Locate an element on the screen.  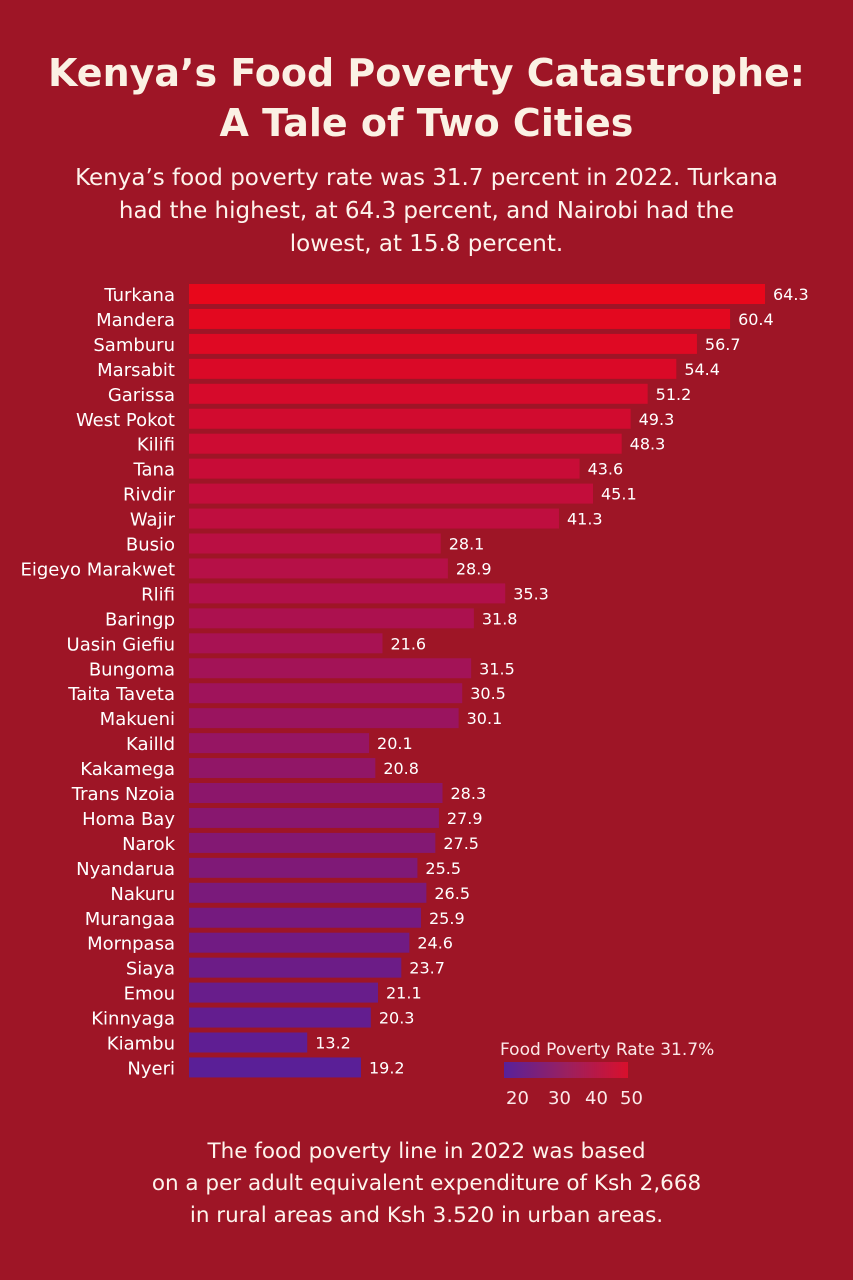
category-label: Kakamega is located at coordinates (127, 769).